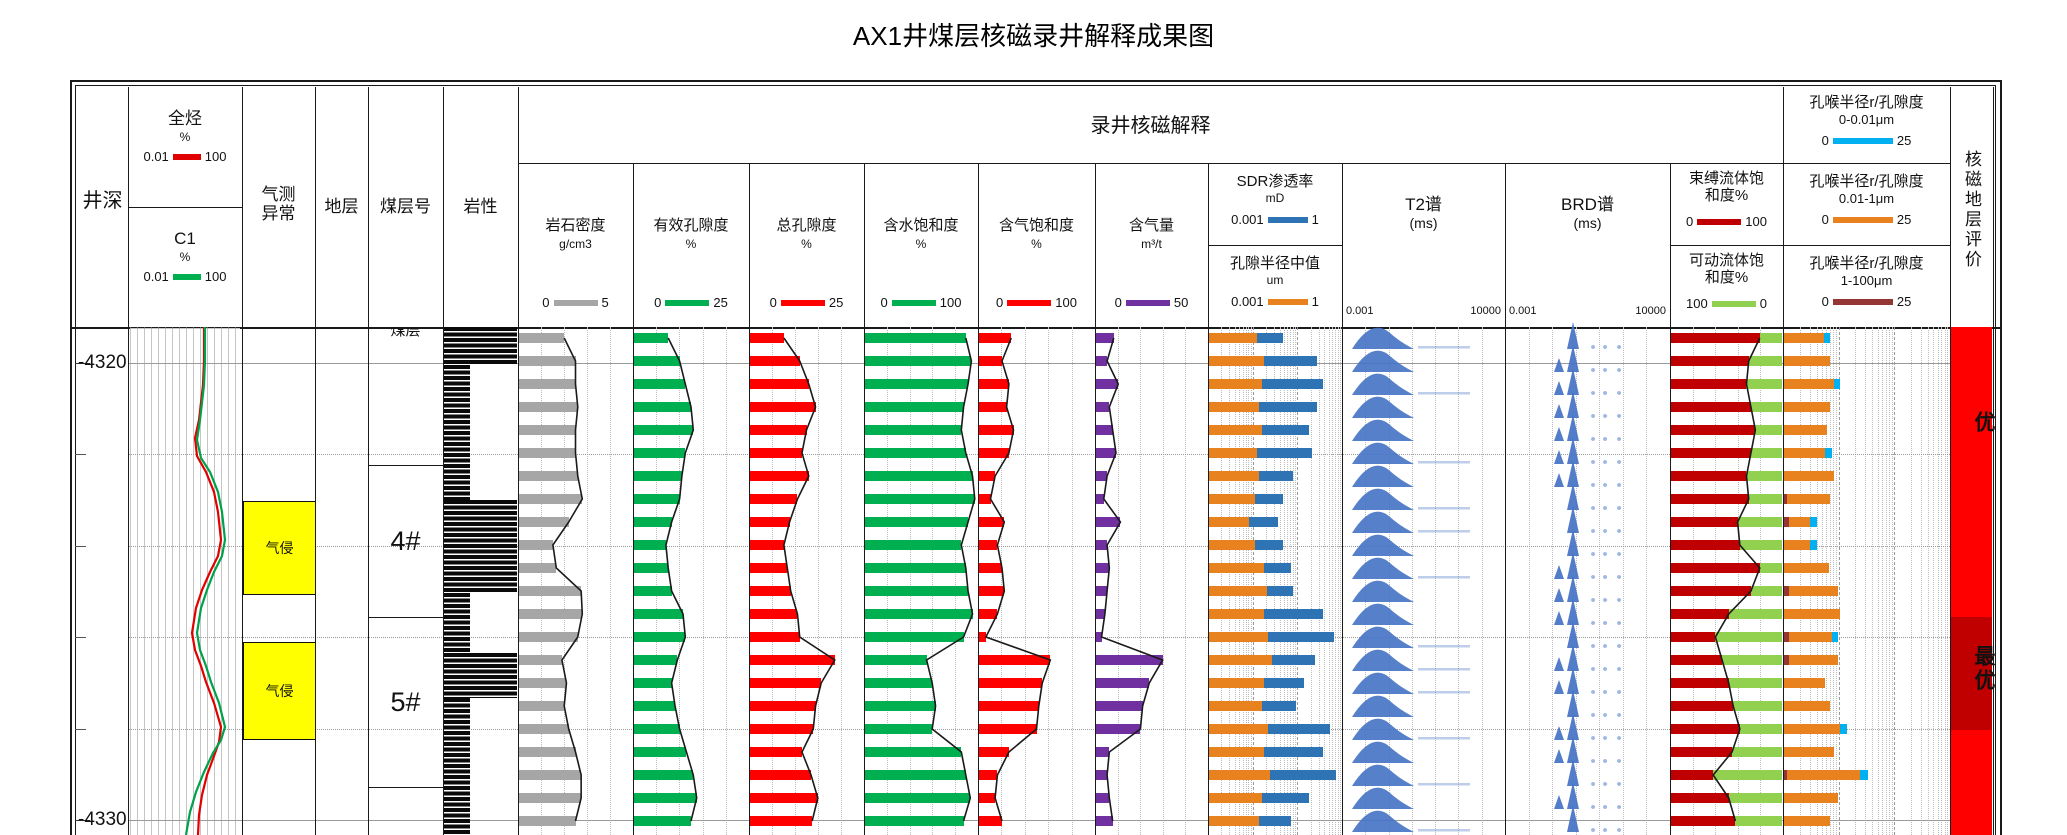  Describe the element at coordinates (279, 691) in the screenshot. I see `gas-invasion-box: 气侵` at that location.